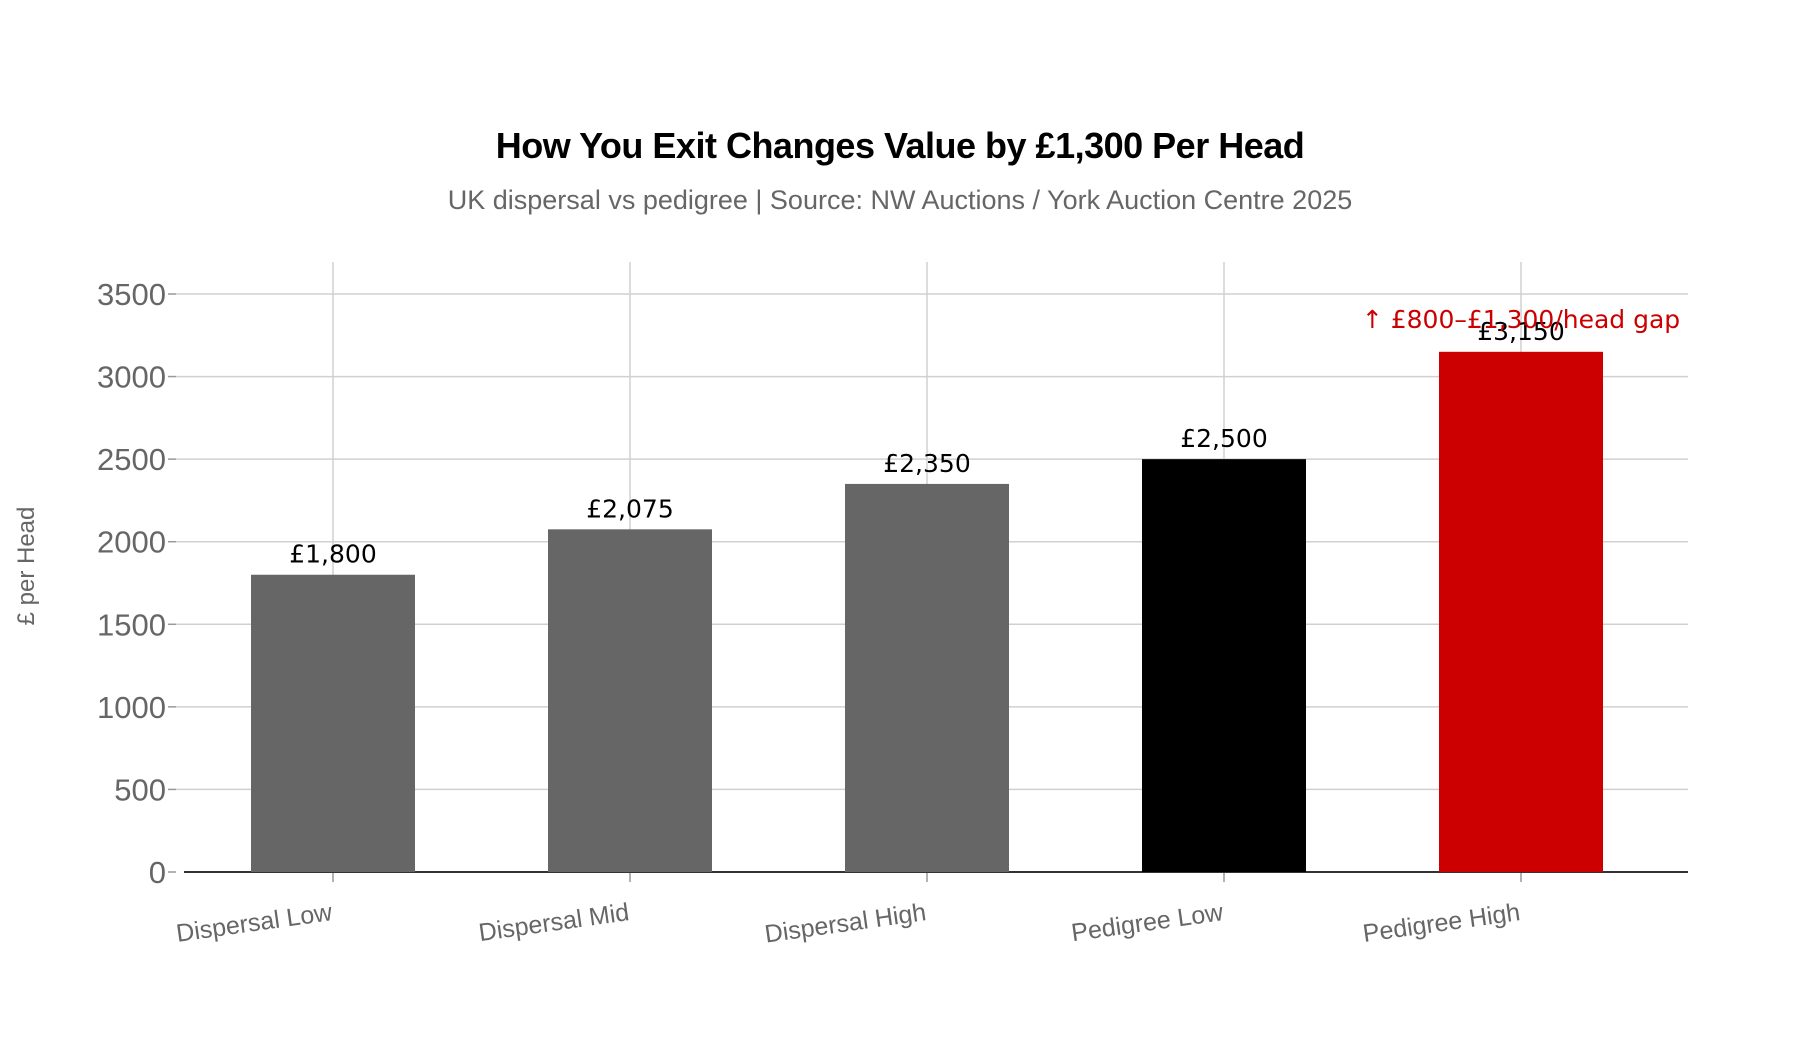 This screenshot has width=1800, height=1040. Describe the element at coordinates (131, 624) in the screenshot. I see `y-tick-label: 1500` at that location.